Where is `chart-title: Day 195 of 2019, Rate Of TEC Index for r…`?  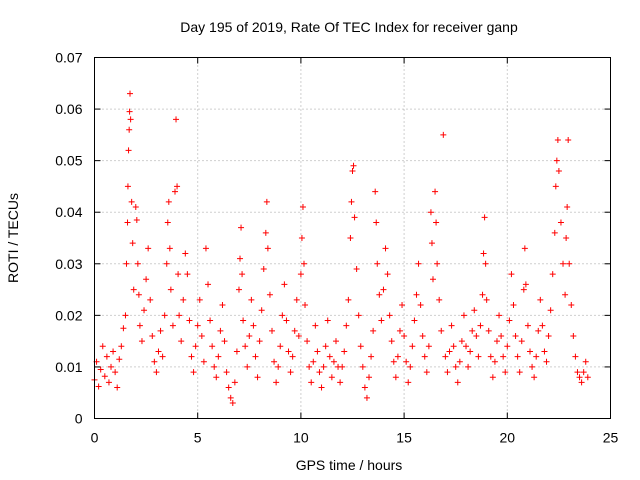 chart-title: Day 195 of 2019, Rate Of TEC Index for r… is located at coordinates (349, 27).